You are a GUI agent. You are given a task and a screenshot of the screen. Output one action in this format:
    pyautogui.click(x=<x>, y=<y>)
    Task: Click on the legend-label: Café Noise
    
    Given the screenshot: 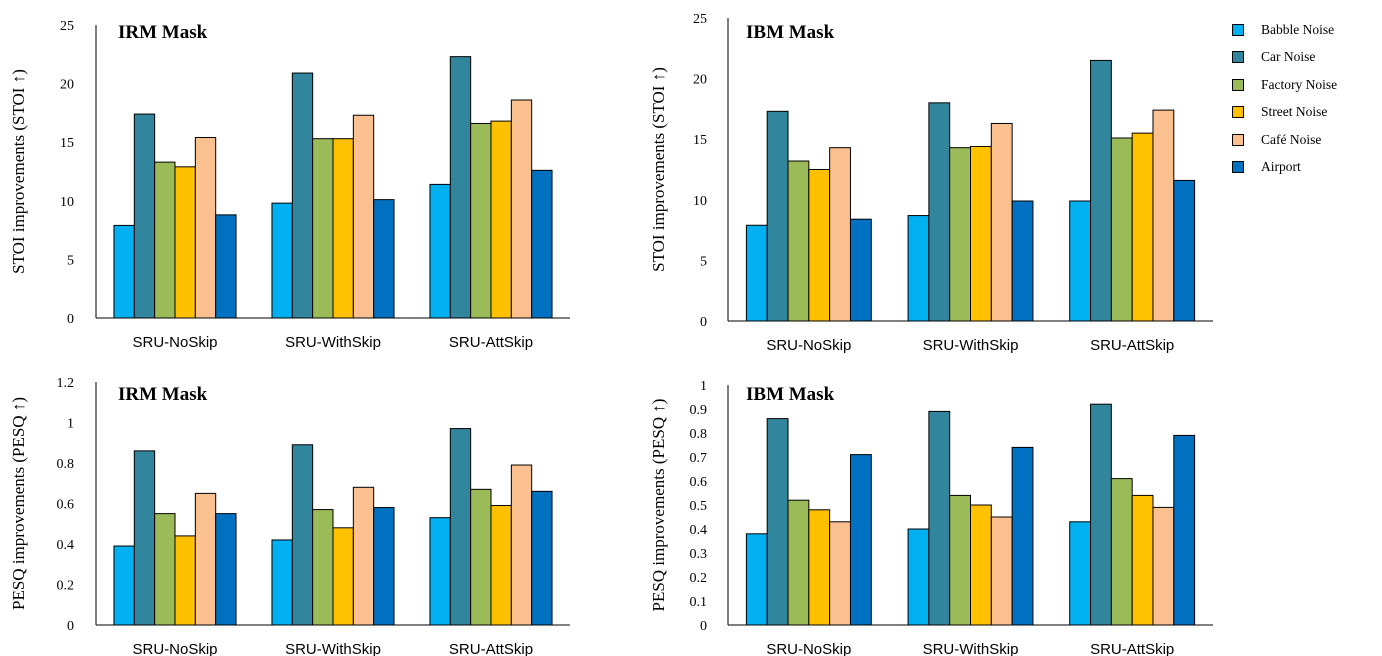 What is the action you would take?
    pyautogui.click(x=1291, y=139)
    